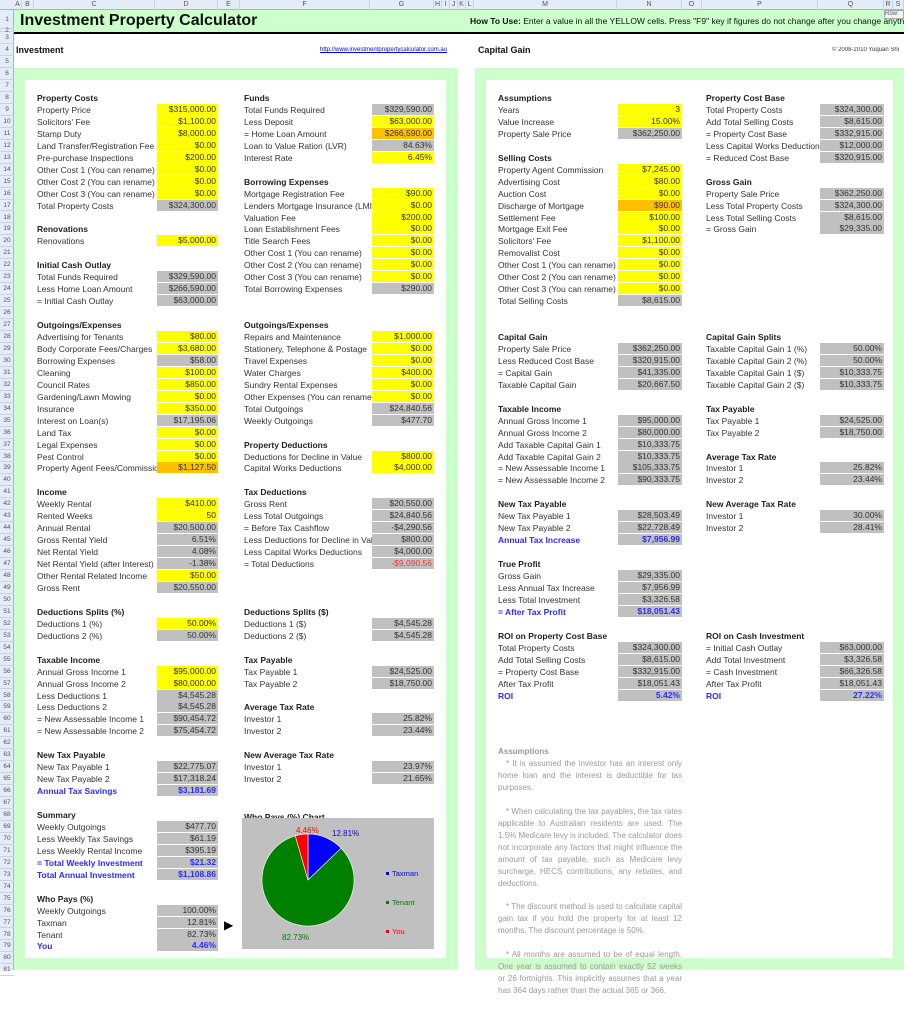 The width and height of the screenshot is (904, 1009). I want to click on row-header: 36, so click(7, 433).